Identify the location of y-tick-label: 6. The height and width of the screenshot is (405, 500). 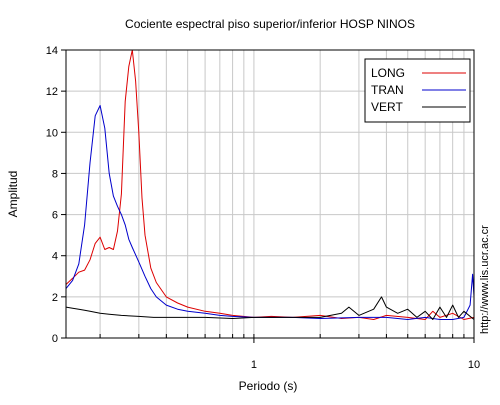
(55, 216).